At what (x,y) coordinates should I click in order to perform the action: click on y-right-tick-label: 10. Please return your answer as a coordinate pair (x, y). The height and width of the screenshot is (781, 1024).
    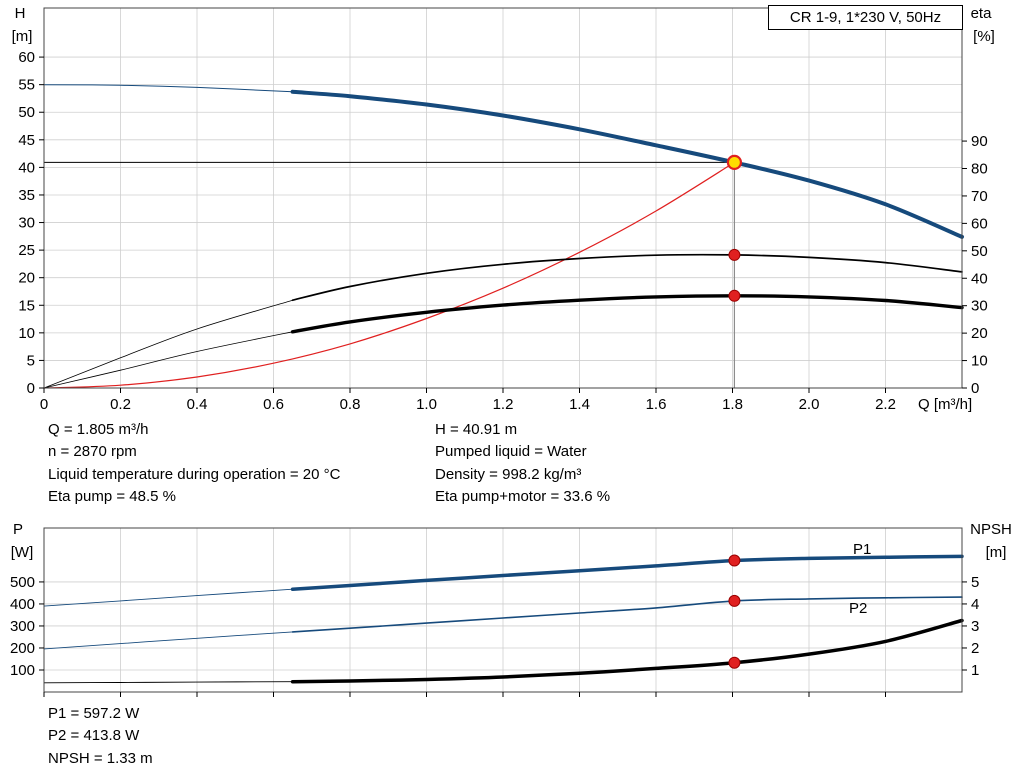
    Looking at the image, I should click on (979, 361).